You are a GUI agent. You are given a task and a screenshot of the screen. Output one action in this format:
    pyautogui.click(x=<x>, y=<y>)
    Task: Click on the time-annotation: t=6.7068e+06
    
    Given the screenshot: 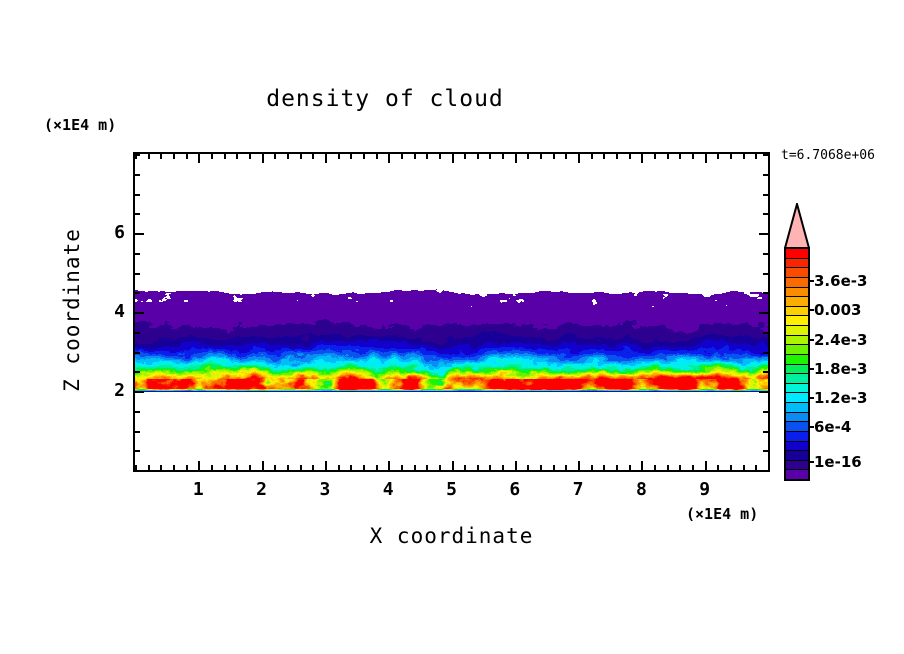 What is the action you would take?
    pyautogui.click(x=828, y=155)
    